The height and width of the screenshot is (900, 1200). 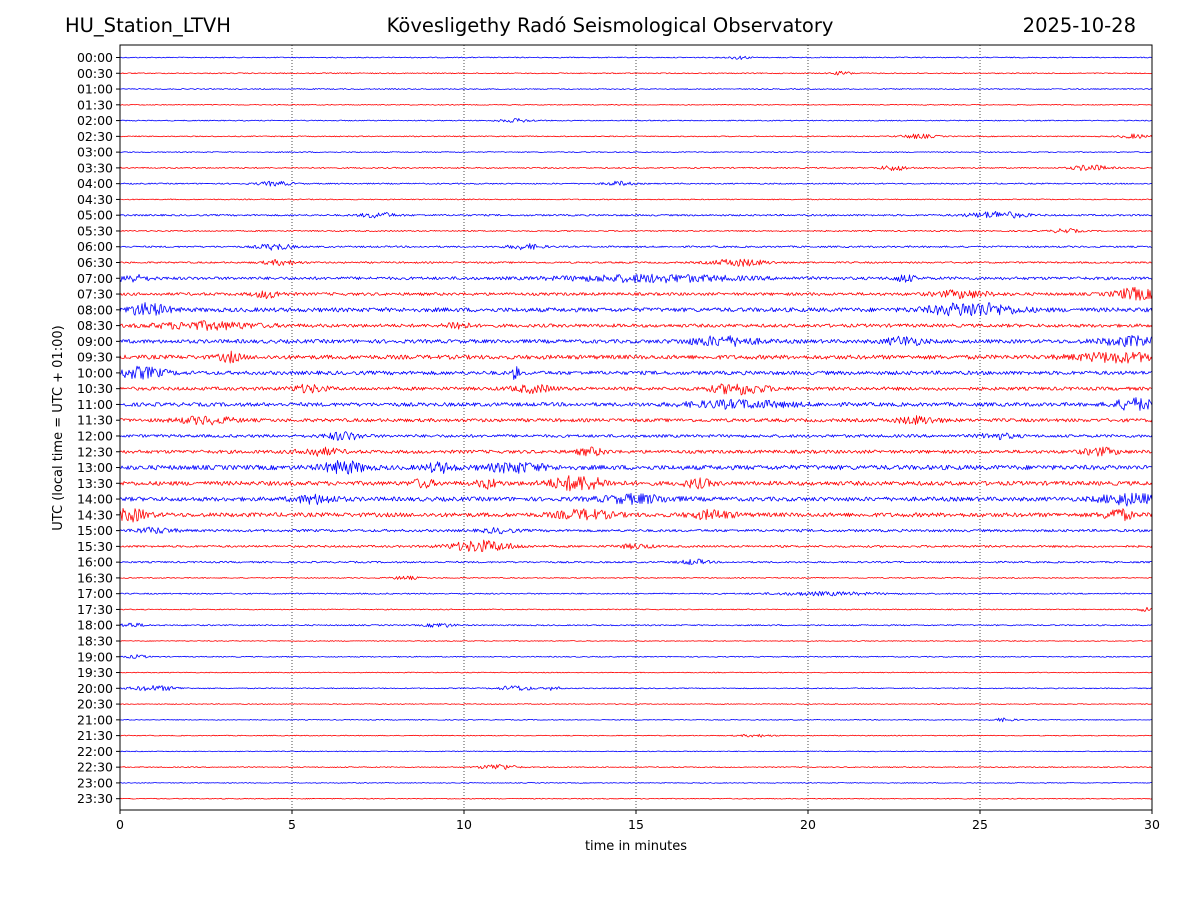 I want to click on y-tick-label: 14:30, so click(x=95, y=514).